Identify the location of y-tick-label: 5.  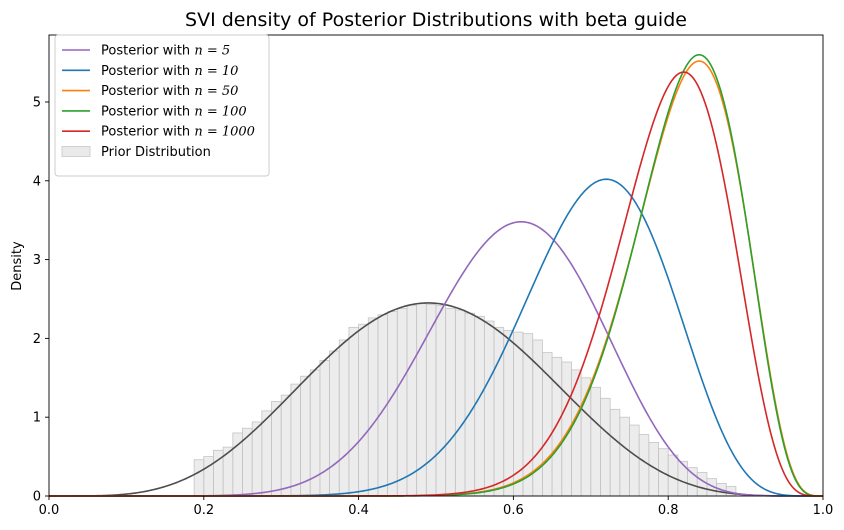
(37, 102).